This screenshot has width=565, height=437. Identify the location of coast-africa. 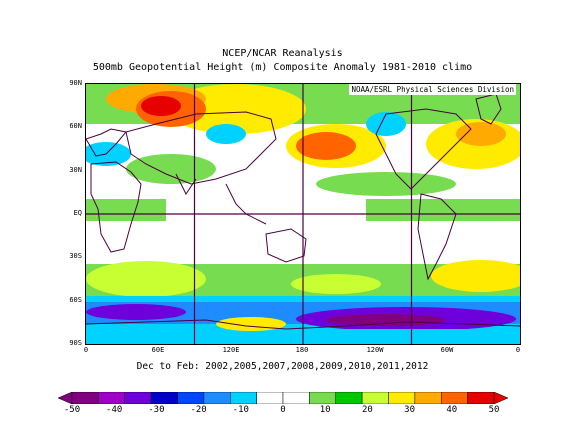
(116, 207).